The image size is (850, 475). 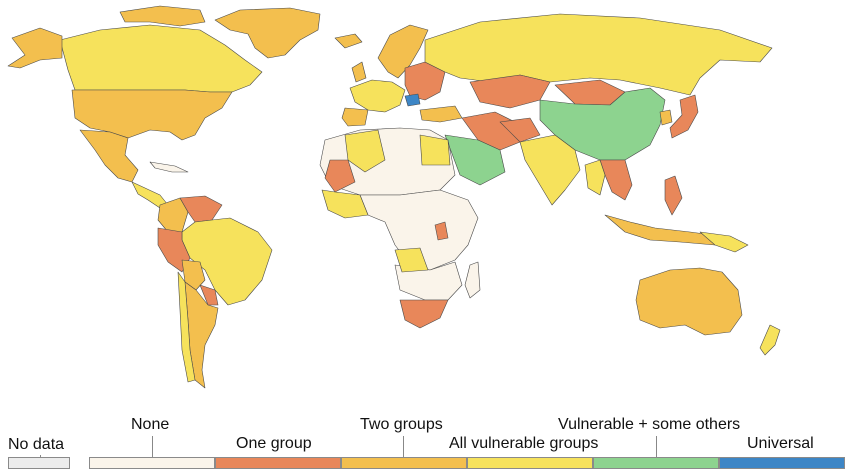 I want to click on region-russia, so click(x=598, y=54).